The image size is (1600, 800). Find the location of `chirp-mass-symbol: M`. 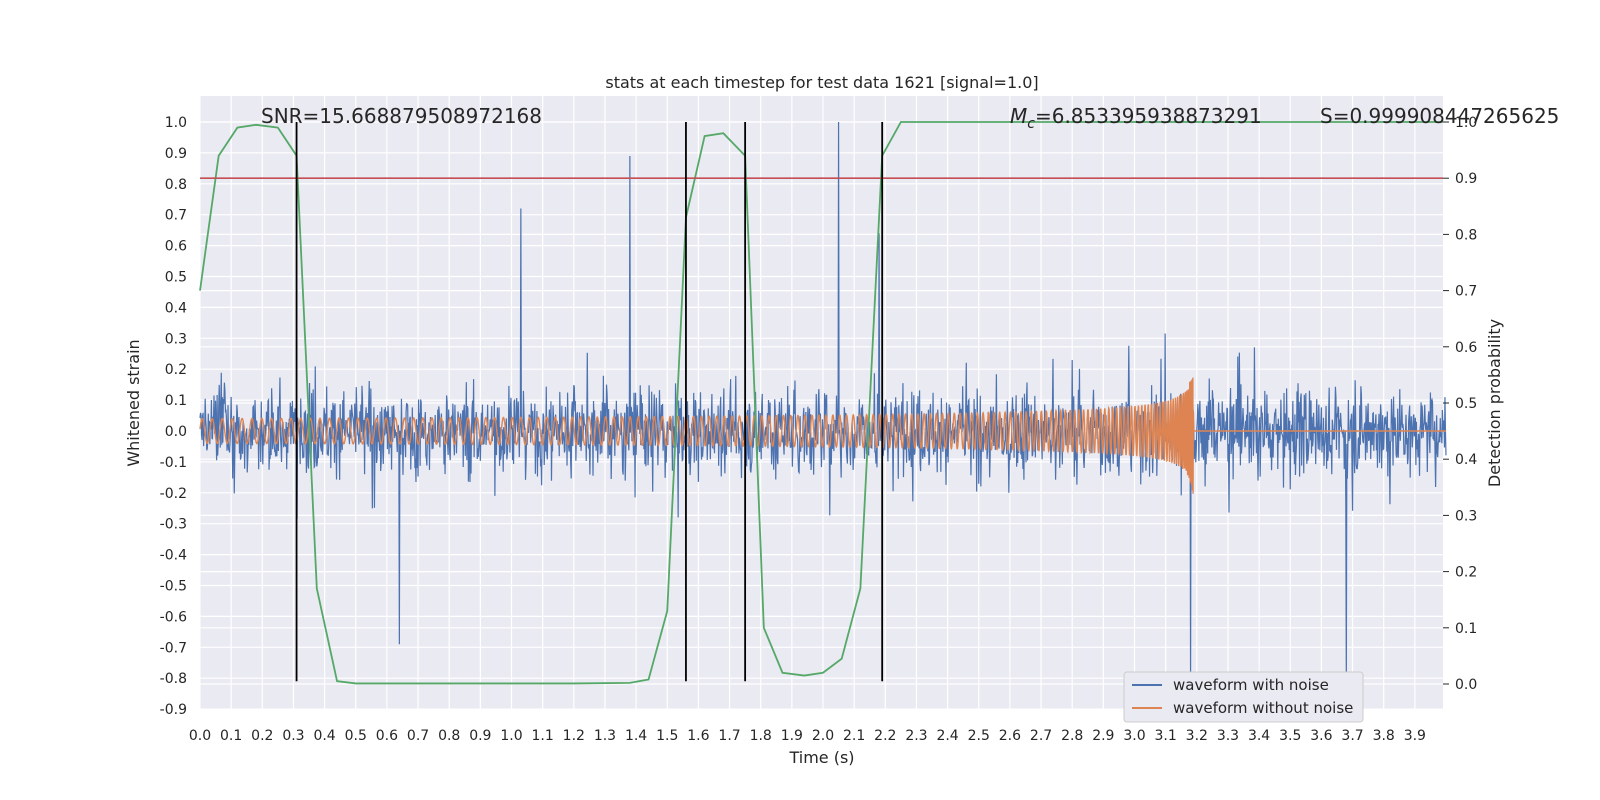

chirp-mass-symbol: M is located at coordinates (1018, 116).